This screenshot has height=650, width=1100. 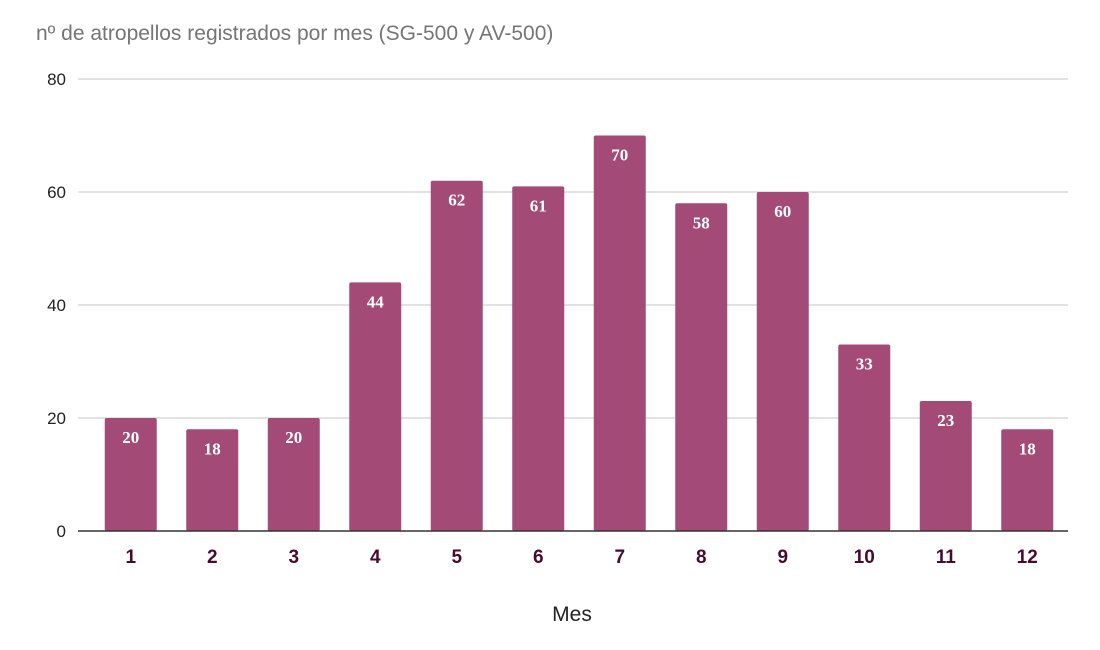 What do you see at coordinates (1027, 557) in the screenshot?
I see `x-tick-label: 12` at bounding box center [1027, 557].